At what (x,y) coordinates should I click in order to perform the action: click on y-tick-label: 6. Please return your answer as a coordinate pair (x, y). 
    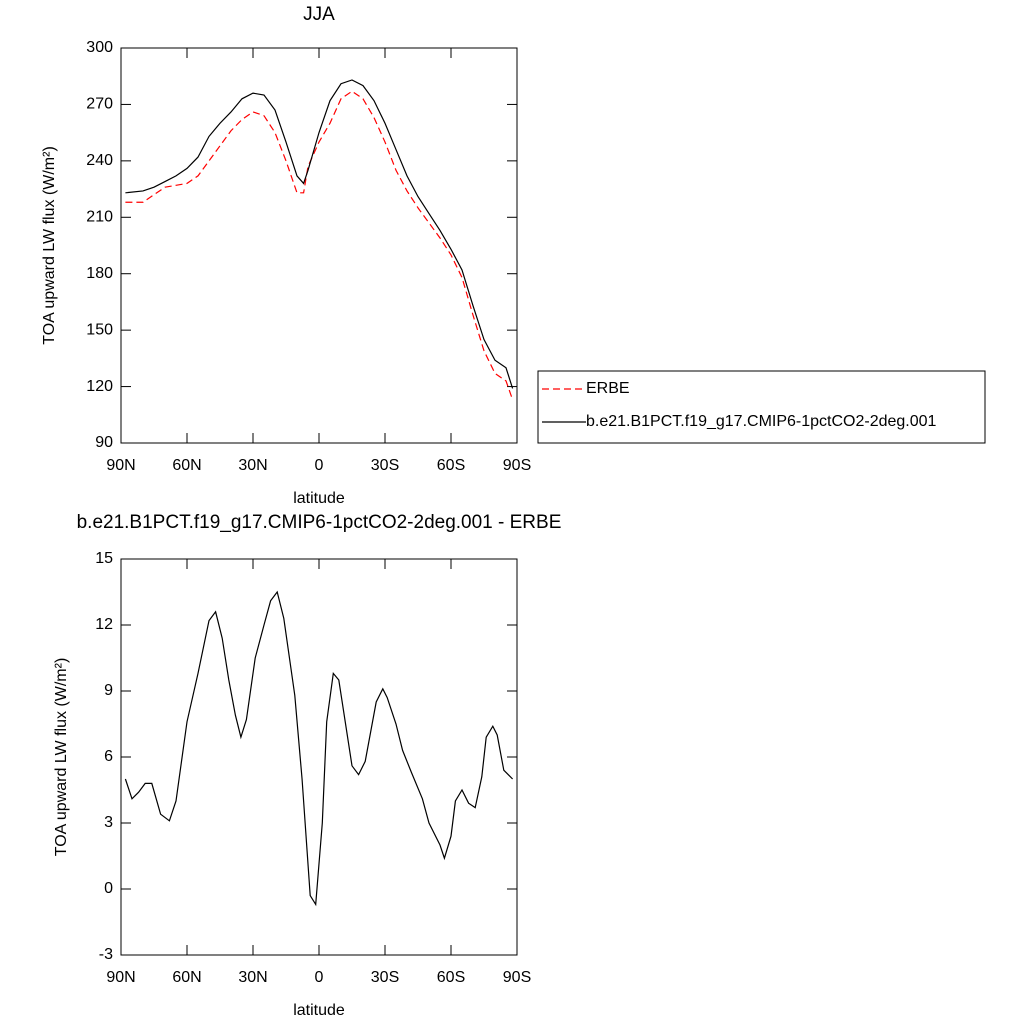
    Looking at the image, I should click on (108, 756).